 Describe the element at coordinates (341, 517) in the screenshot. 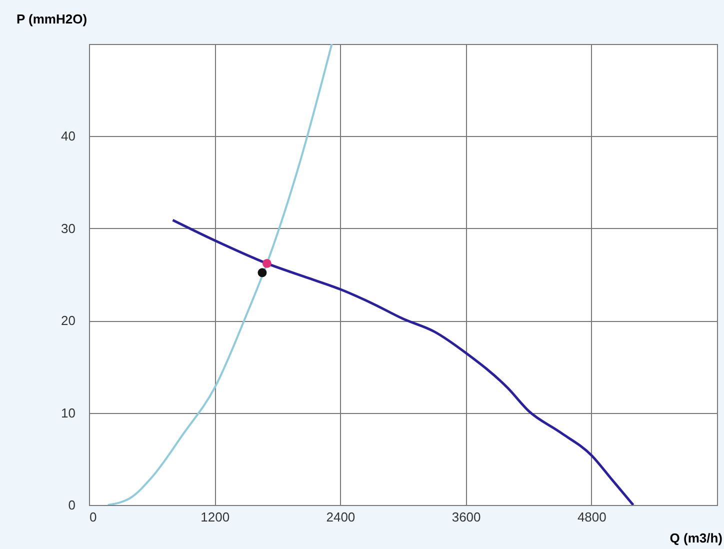

I see `x-tick-label: 2400` at that location.